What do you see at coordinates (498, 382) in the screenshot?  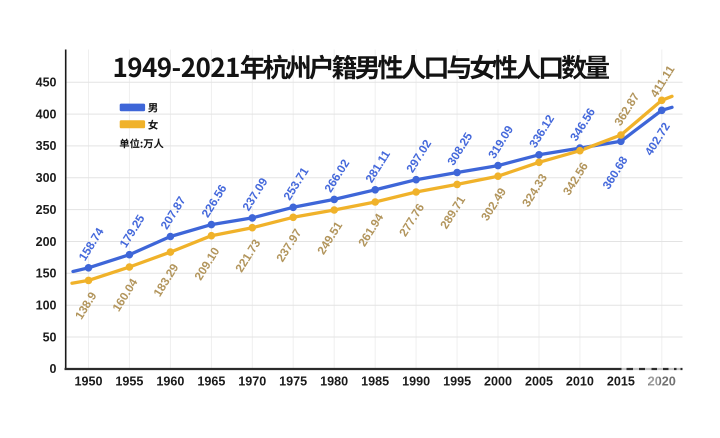 I see `svg-text: 2000` at bounding box center [498, 382].